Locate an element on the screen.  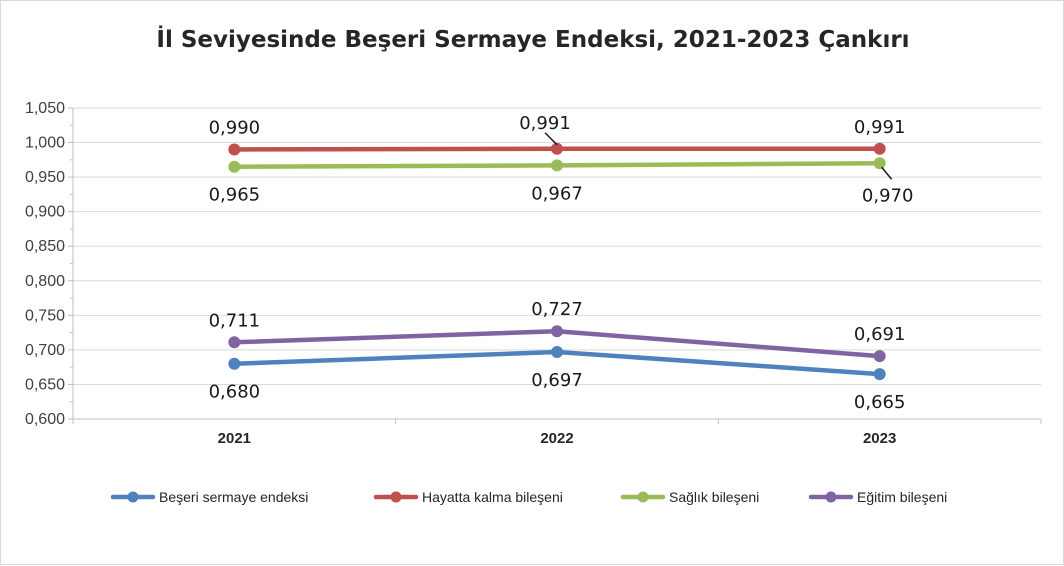
legend-label: Beşeri sermaye endeksi is located at coordinates (233, 497).